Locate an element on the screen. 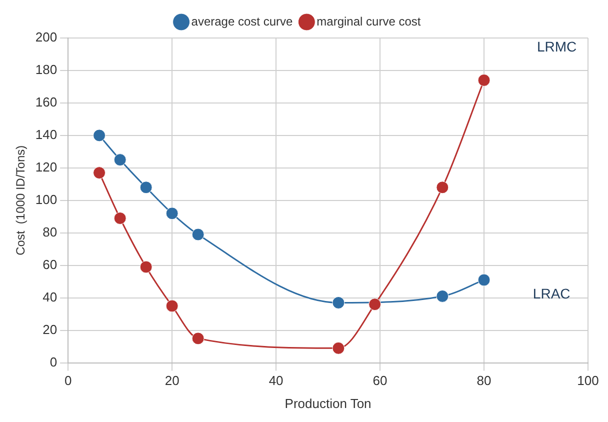 This screenshot has width=608, height=422. y-tick-label: 140 is located at coordinates (46, 134).